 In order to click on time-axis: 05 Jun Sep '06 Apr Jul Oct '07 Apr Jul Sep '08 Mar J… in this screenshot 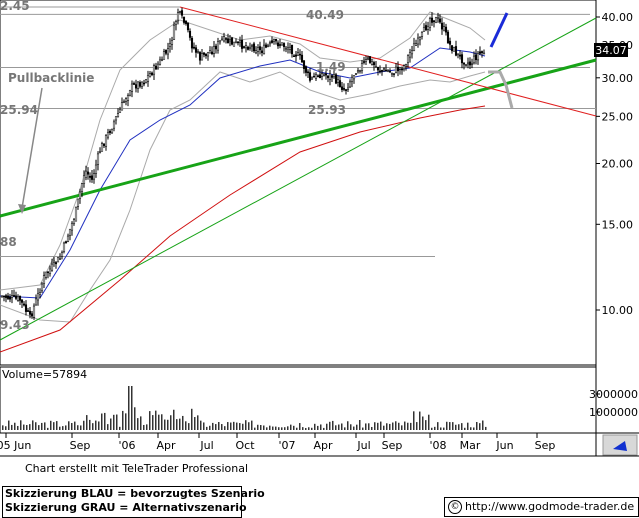, I will do `click(277, 442)`.